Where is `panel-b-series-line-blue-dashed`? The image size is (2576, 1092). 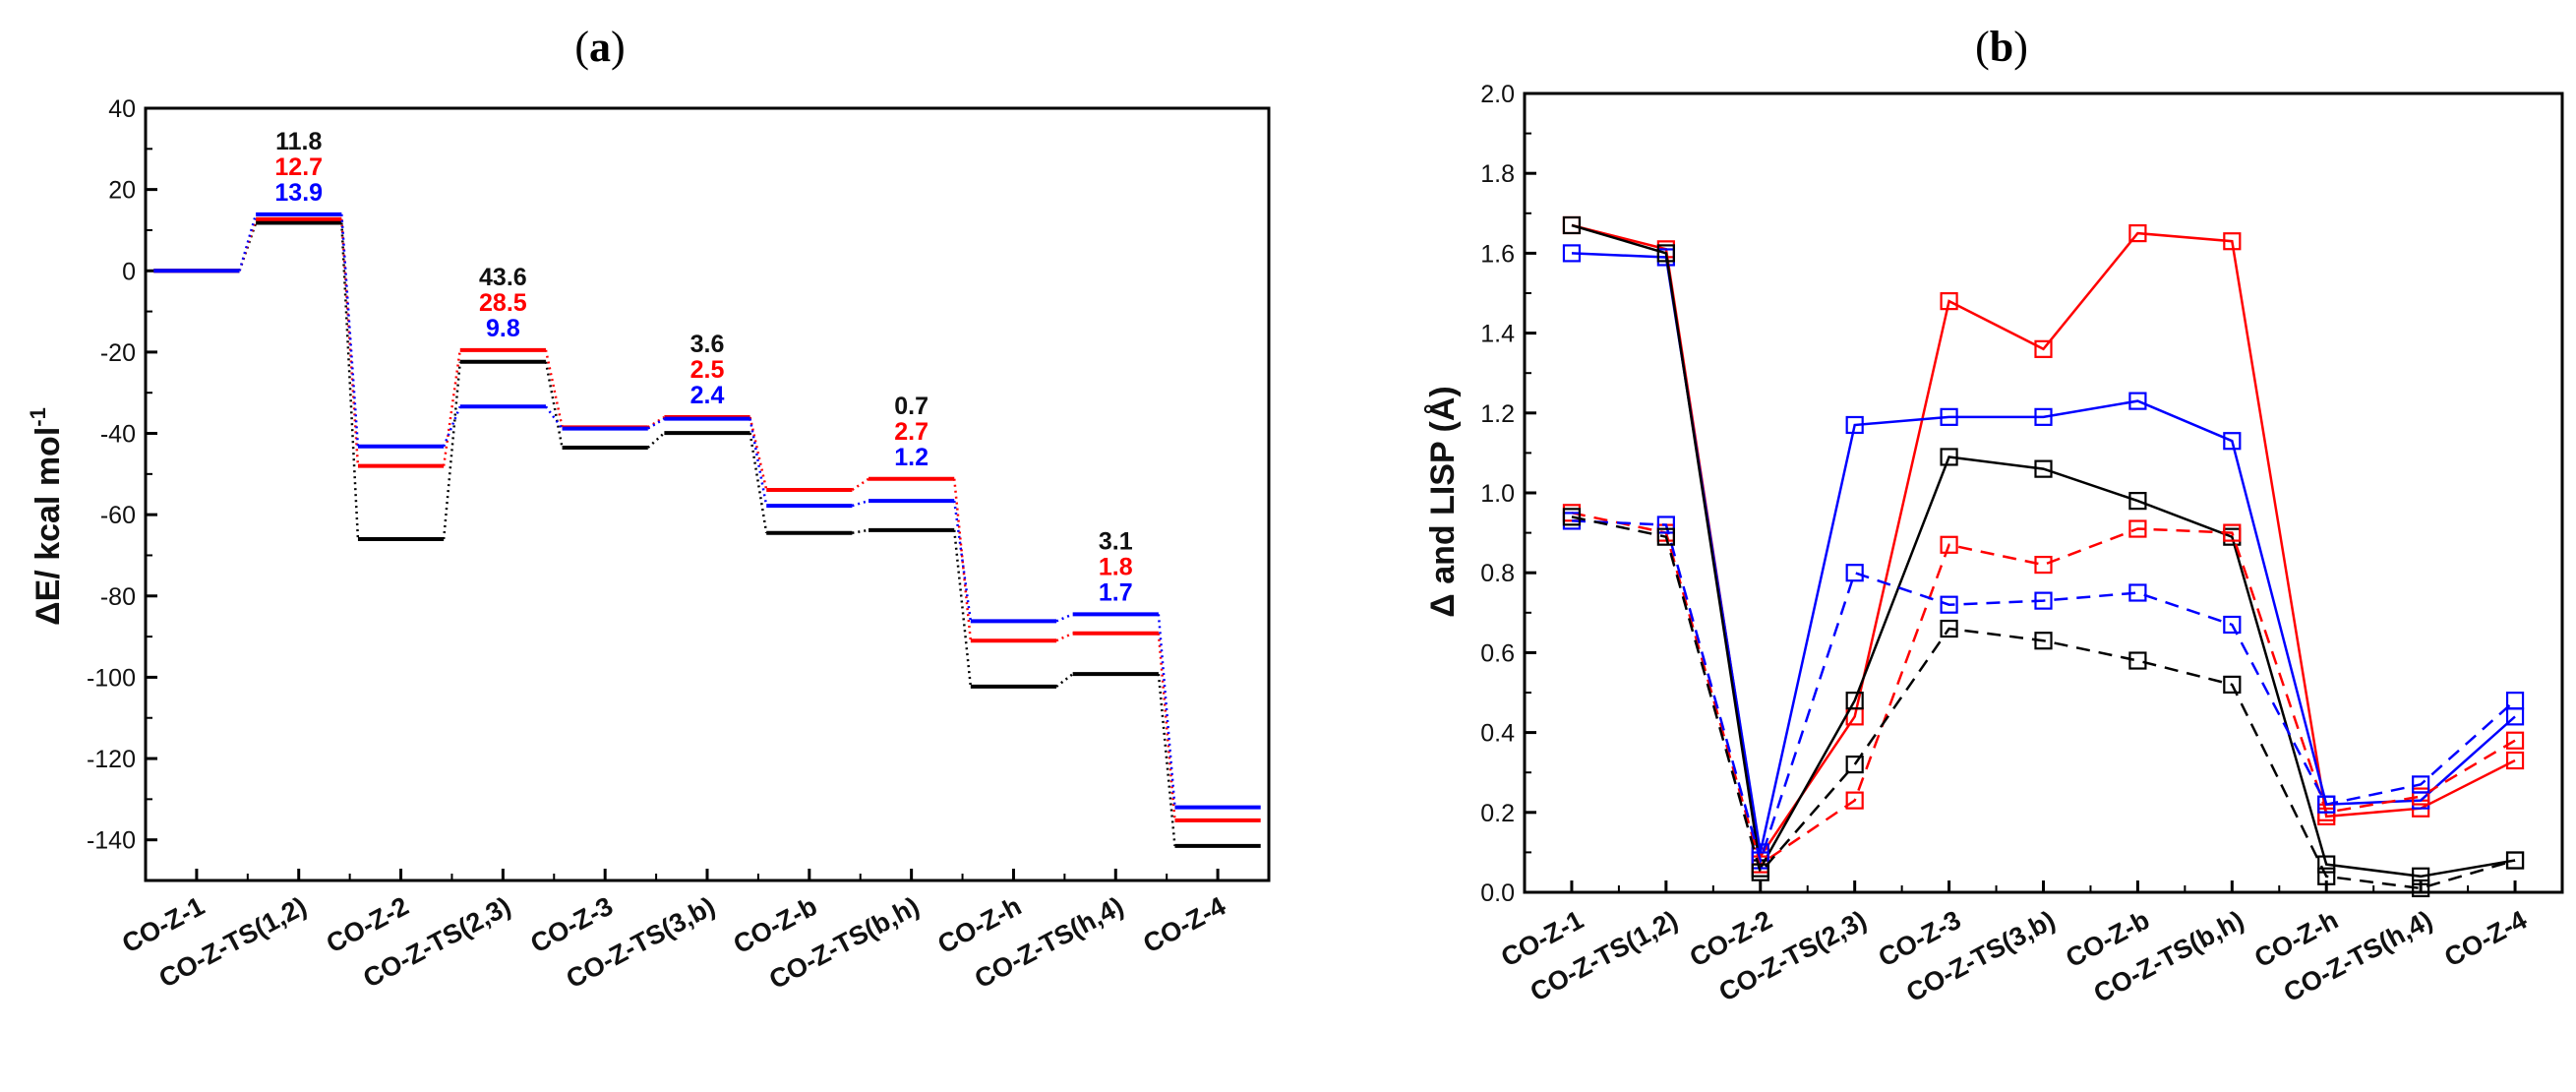 panel-b-series-line-blue-dashed is located at coordinates (2044, 692).